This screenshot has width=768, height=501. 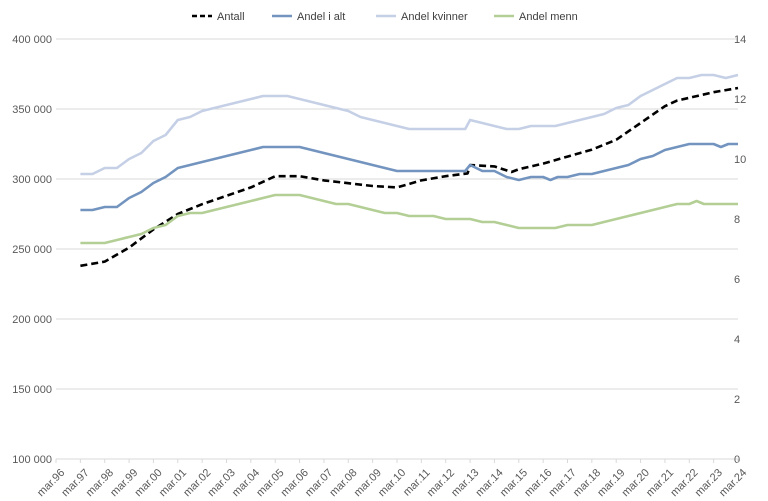 I want to click on y-left-tick-label: 250 000, so click(x=32, y=250).